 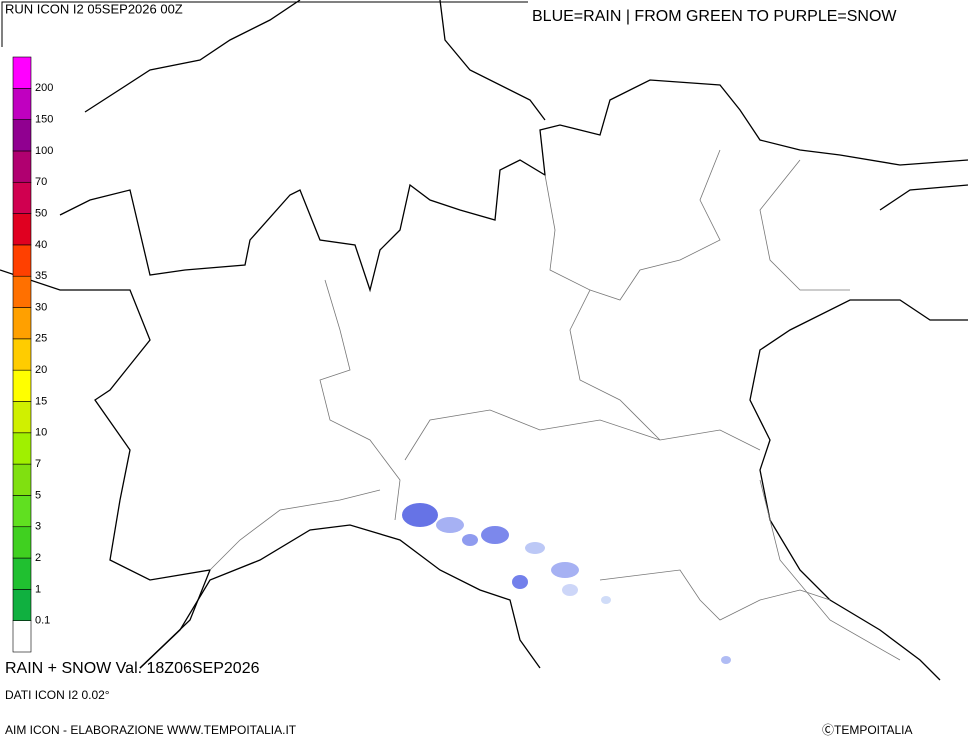 What do you see at coordinates (132, 668) in the screenshot?
I see `valid-time: RAIN + SNOW Val. 18Z06SEP2026` at bounding box center [132, 668].